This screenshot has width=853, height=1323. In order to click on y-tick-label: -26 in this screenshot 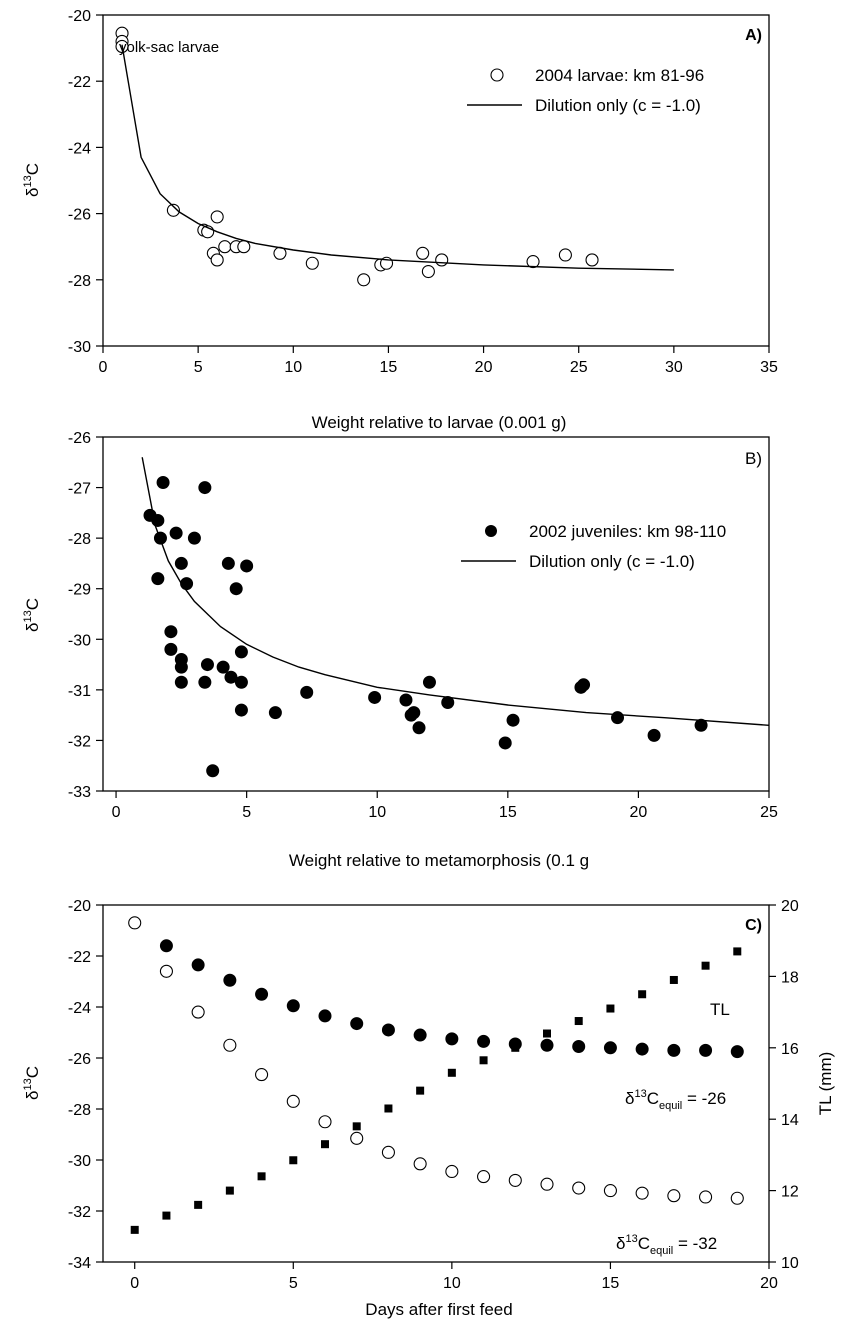, I will do `click(79, 438)`.